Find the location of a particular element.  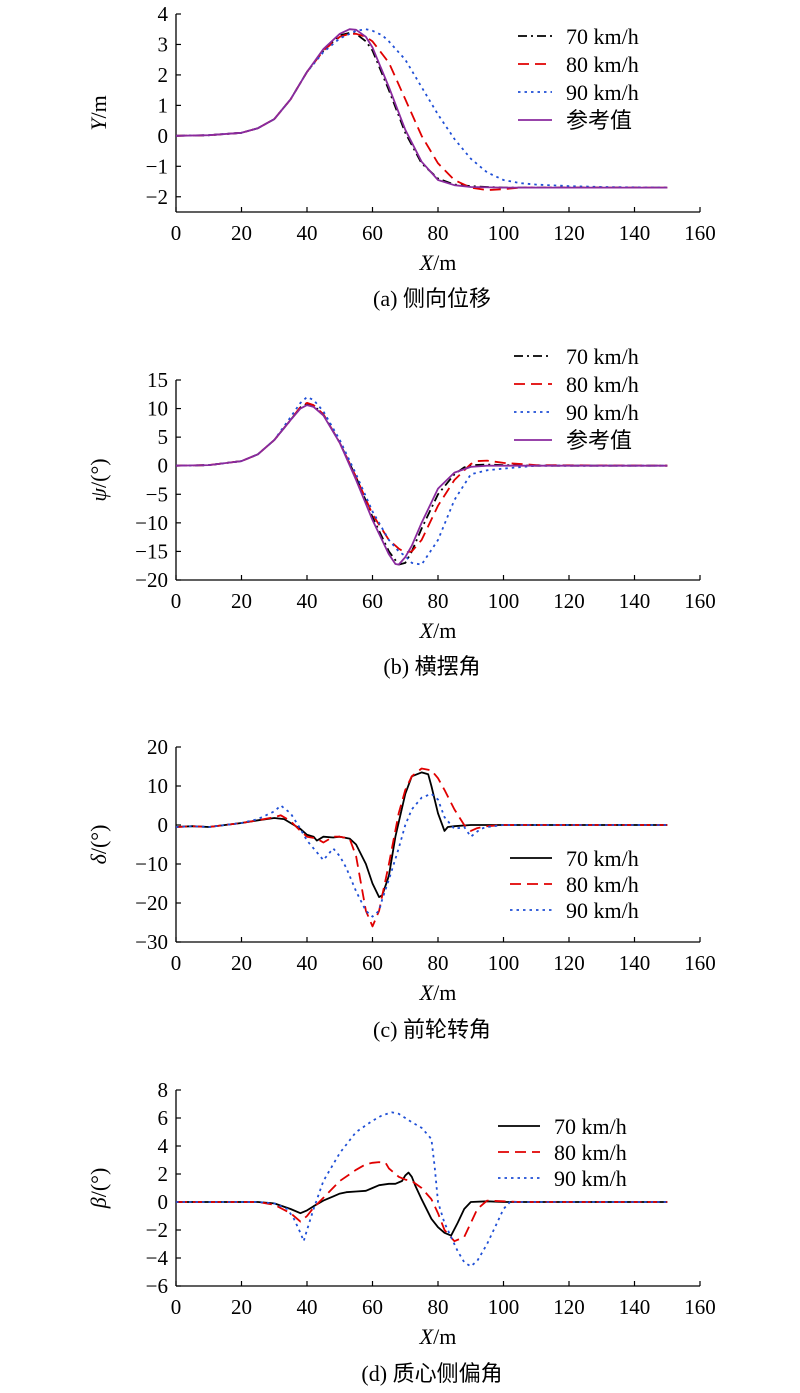

y-tick-label: −15 is located at coordinates (151, 551).